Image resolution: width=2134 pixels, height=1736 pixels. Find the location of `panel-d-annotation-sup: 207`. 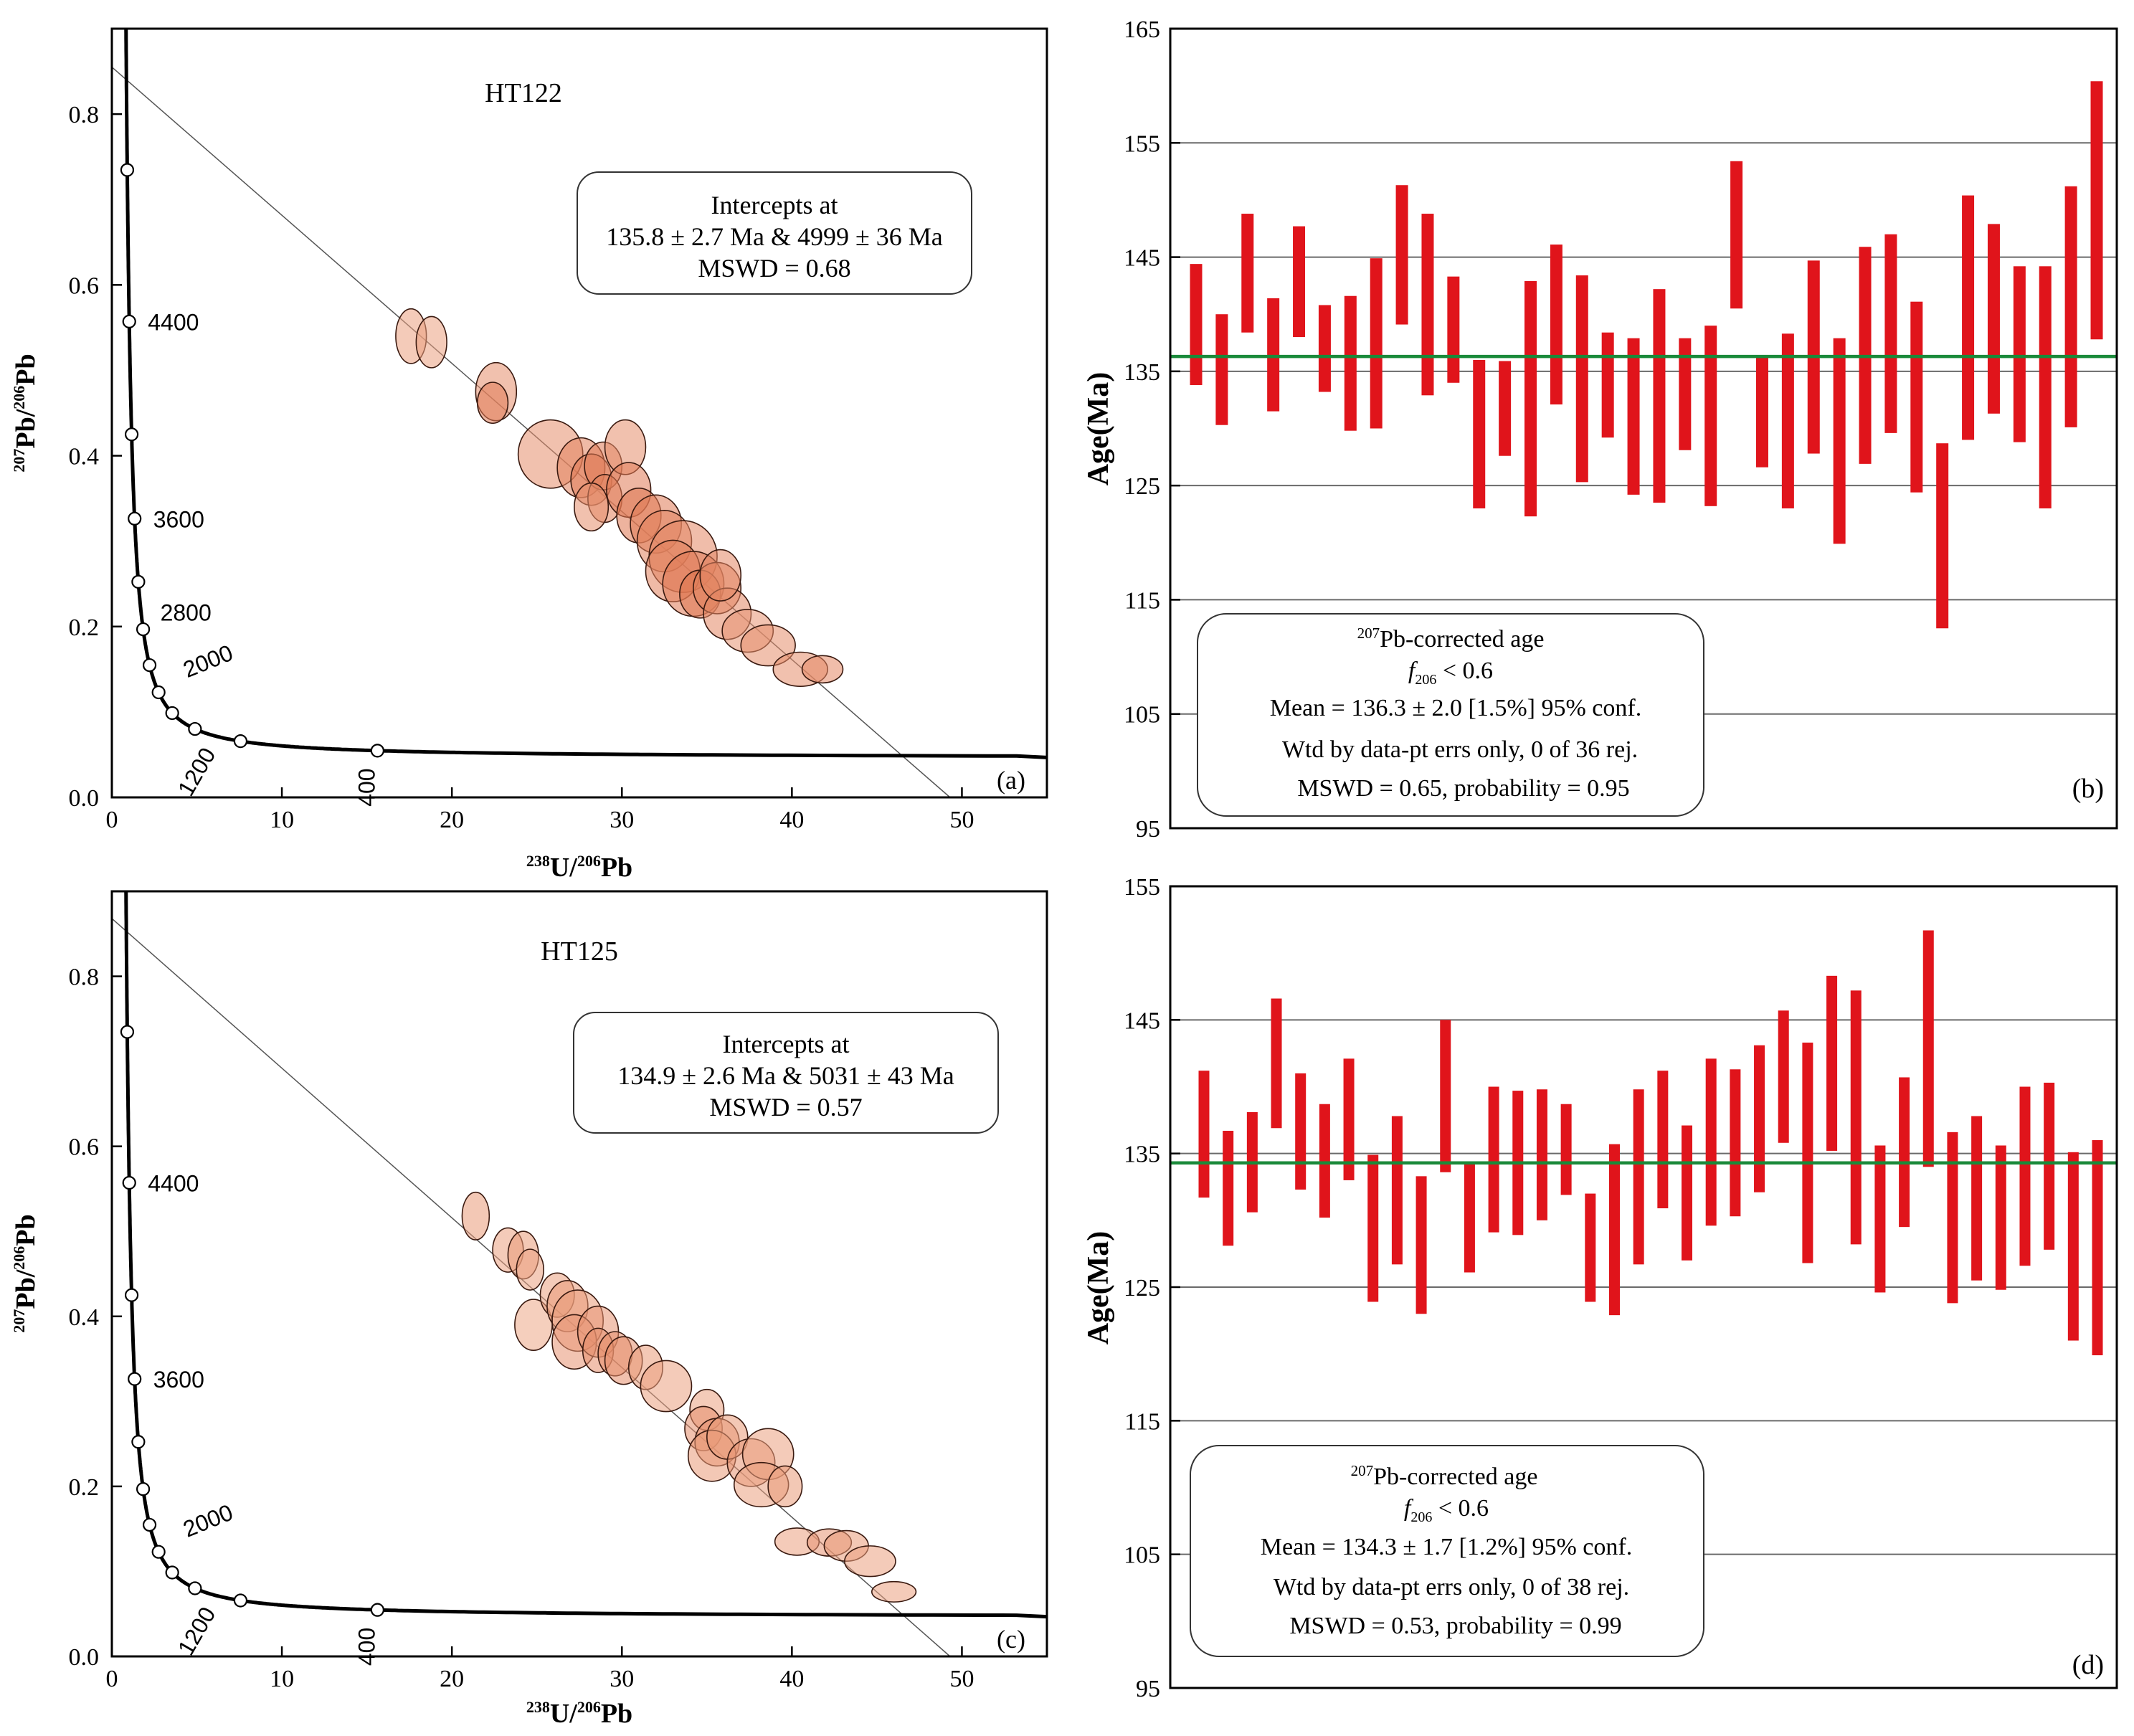

panel-d-annotation-sup: 207 is located at coordinates (1362, 1471).